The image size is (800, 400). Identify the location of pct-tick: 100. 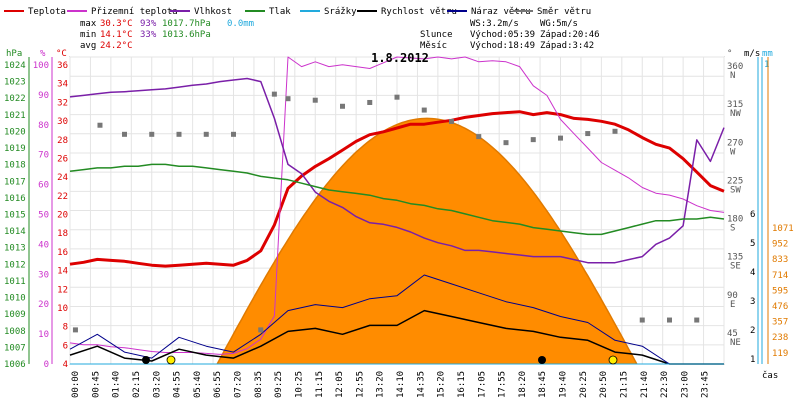
(41, 66).